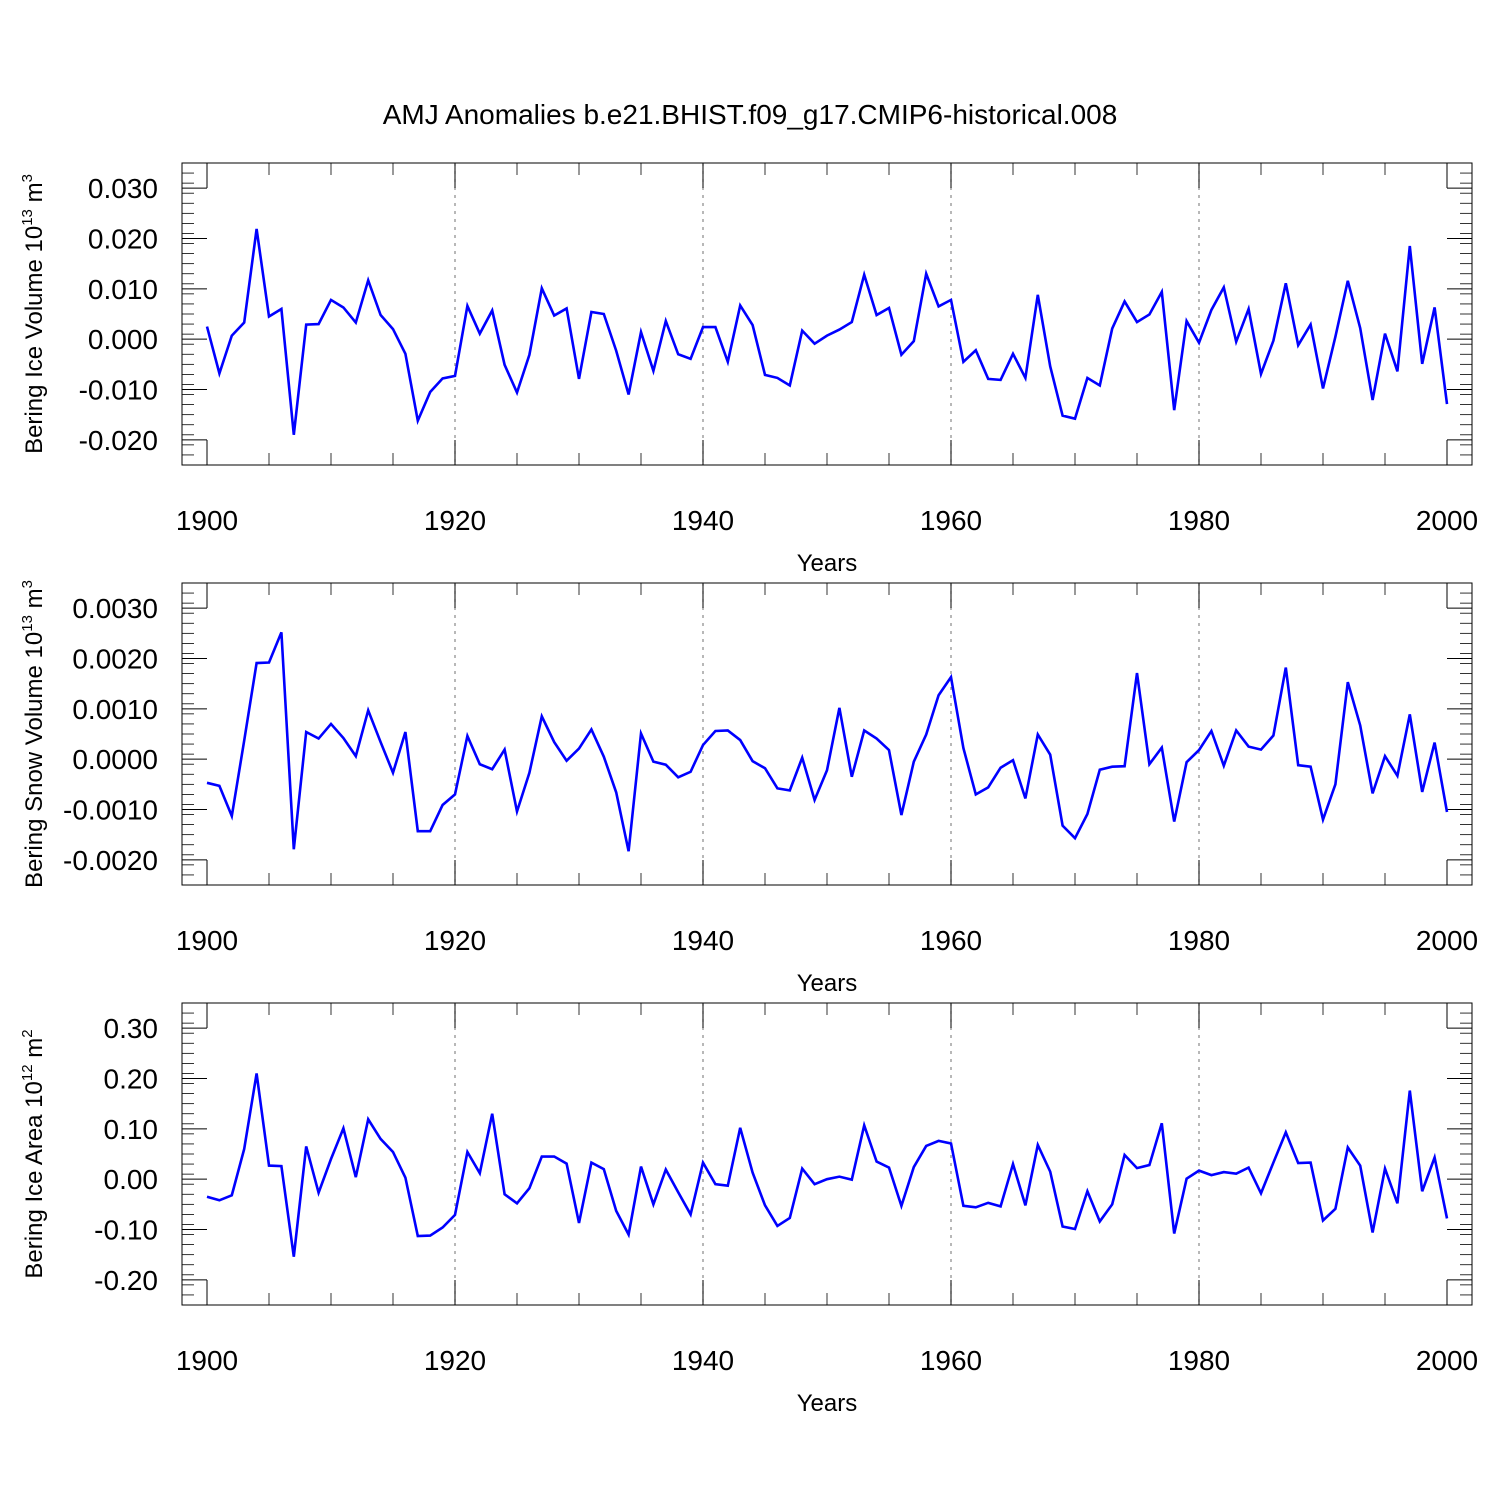 This screenshot has width=1500, height=1500. Describe the element at coordinates (123, 188) in the screenshot. I see `y-tick-label: 0.030` at that location.